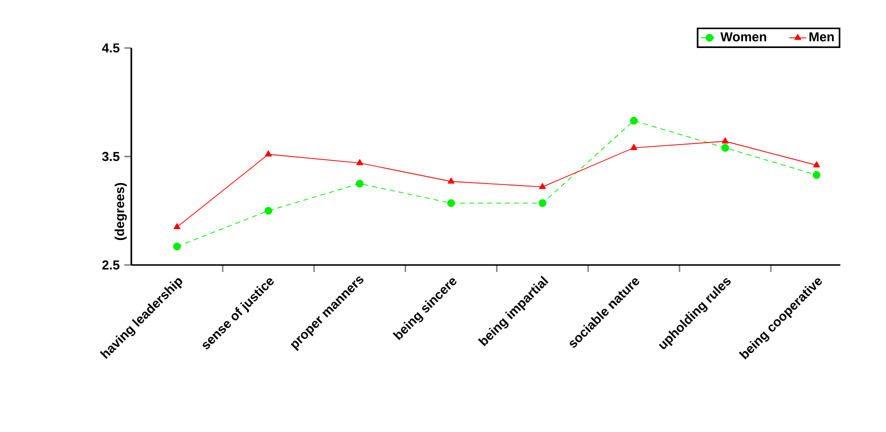 The height and width of the screenshot is (432, 886). Describe the element at coordinates (111, 157) in the screenshot. I see `y-tick-label: 3.5` at that location.